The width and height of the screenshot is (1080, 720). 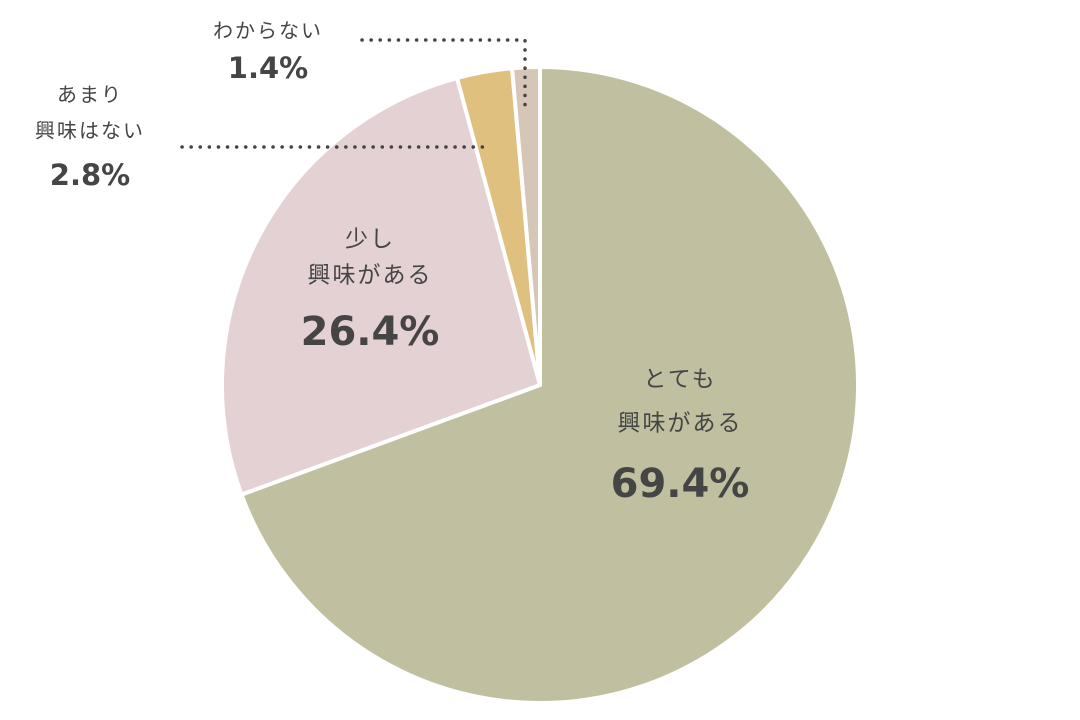 What do you see at coordinates (268, 68) in the screenshot?
I see `slice-value-label: 1.4%` at bounding box center [268, 68].